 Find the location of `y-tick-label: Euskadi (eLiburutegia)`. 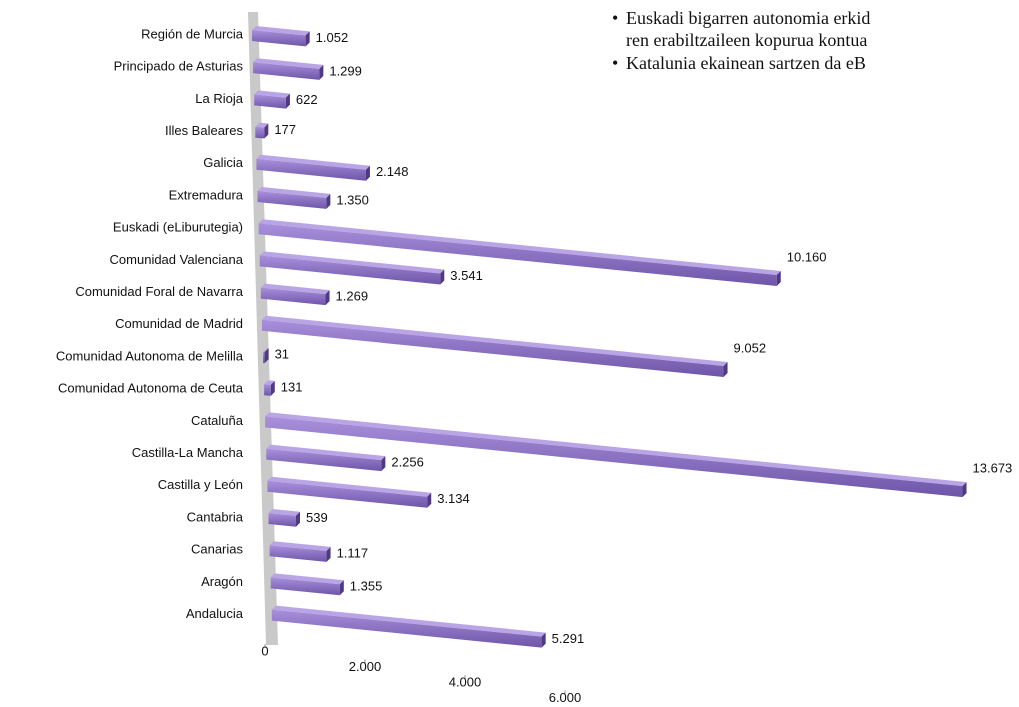

y-tick-label: Euskadi (eLiburutegia) is located at coordinates (178, 227).